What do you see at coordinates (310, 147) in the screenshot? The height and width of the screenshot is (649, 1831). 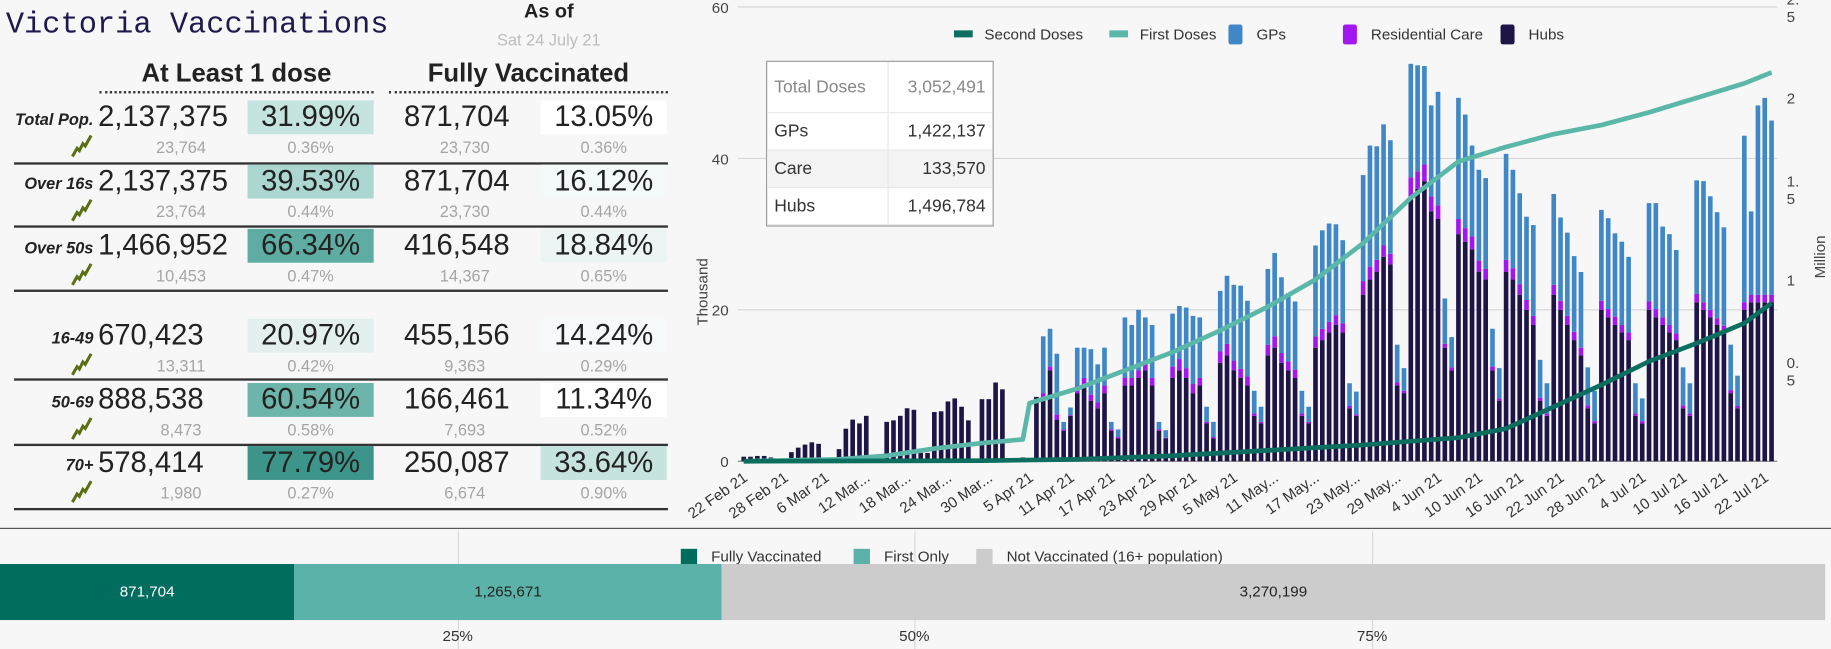 I see `dose1-percent-delta: 0.36%` at bounding box center [310, 147].